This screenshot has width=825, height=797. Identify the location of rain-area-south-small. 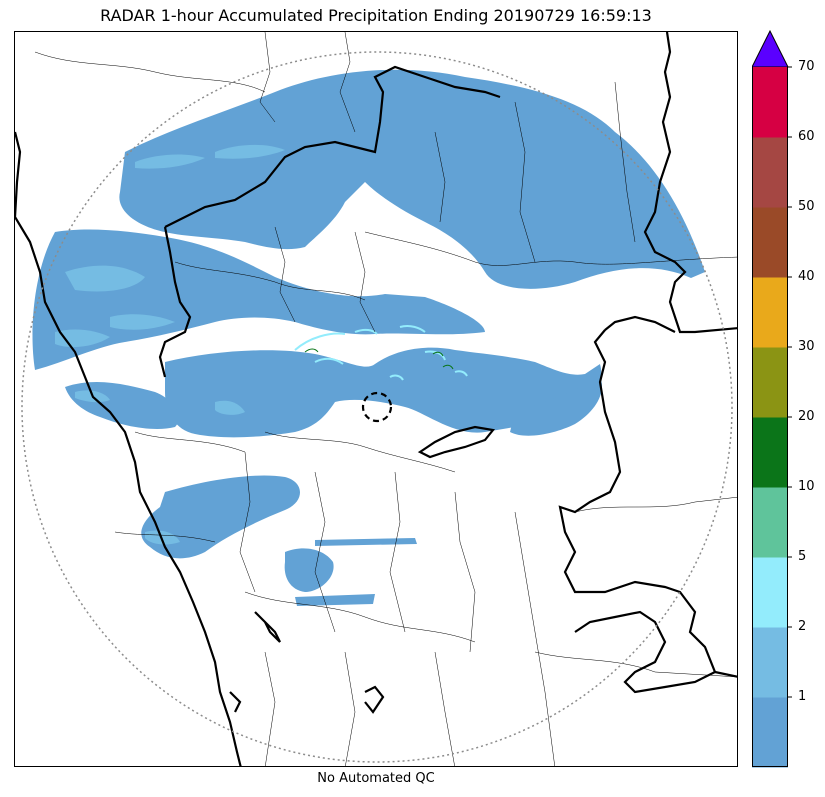
(309, 570).